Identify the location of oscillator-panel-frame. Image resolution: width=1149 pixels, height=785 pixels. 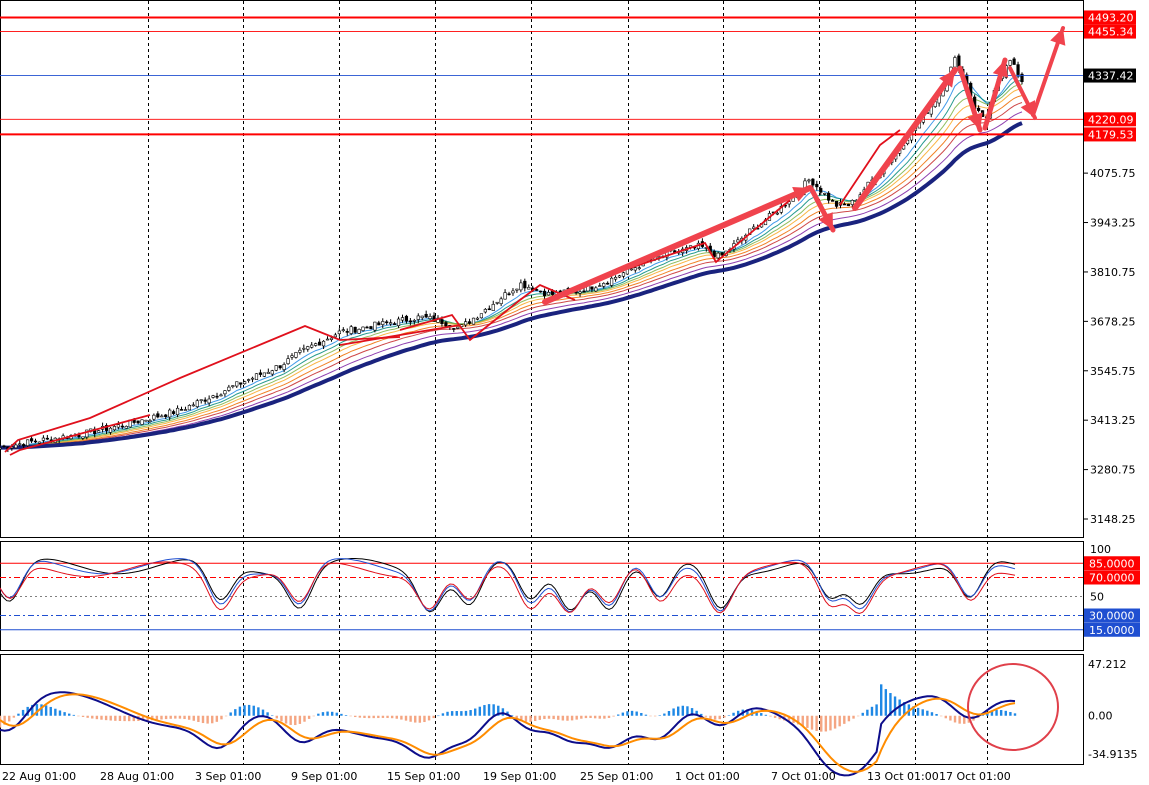
(542, 596).